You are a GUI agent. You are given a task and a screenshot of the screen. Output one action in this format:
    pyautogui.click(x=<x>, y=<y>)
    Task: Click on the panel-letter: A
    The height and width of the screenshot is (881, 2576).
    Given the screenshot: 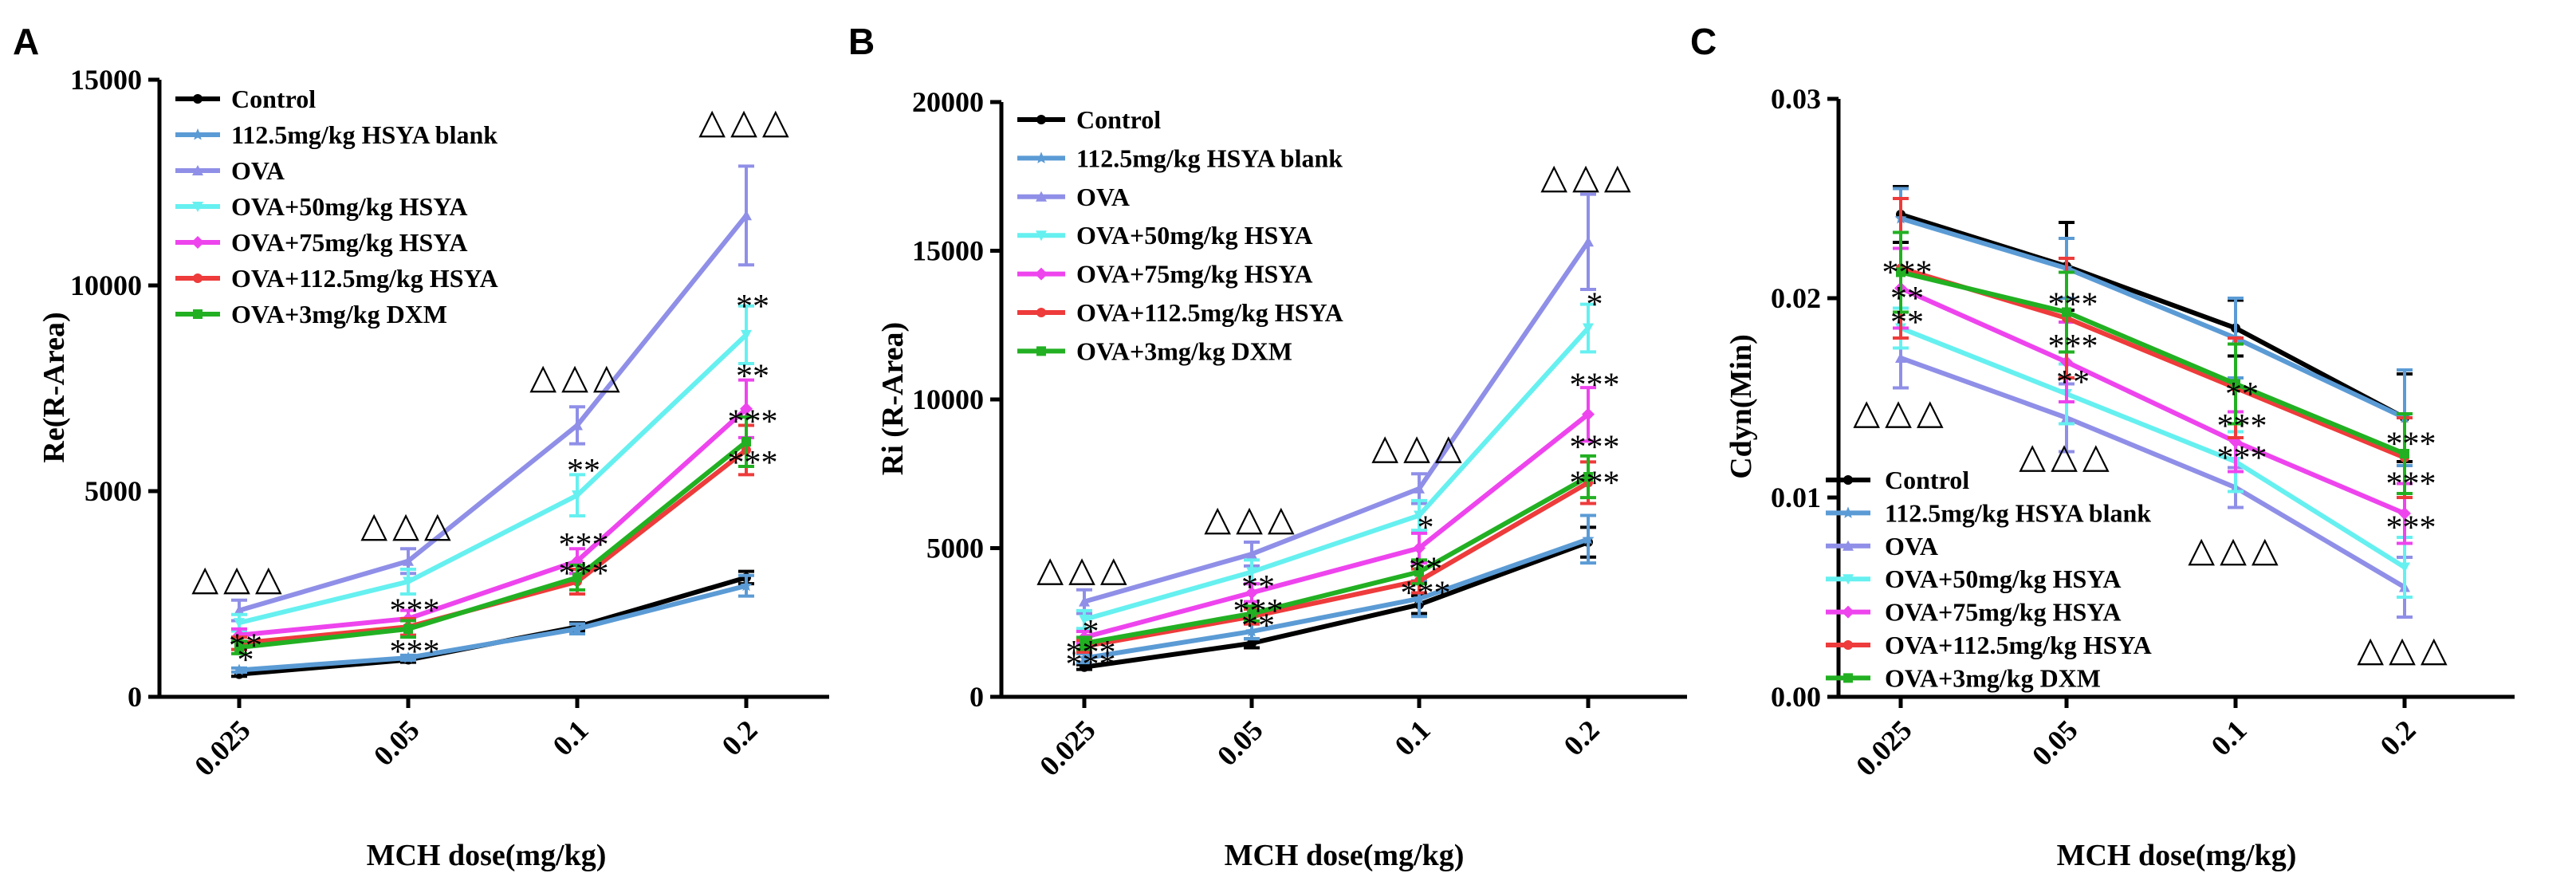 What is the action you would take?
    pyautogui.click(x=26, y=42)
    